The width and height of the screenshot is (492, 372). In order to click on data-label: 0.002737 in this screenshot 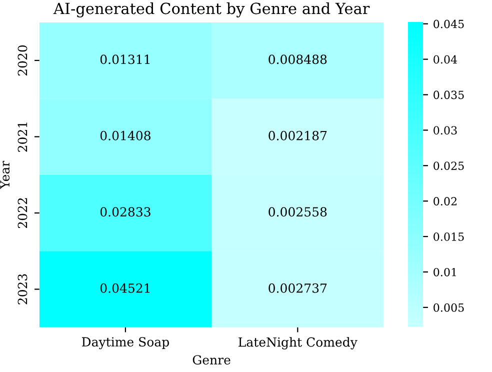, I will do `click(297, 288)`.